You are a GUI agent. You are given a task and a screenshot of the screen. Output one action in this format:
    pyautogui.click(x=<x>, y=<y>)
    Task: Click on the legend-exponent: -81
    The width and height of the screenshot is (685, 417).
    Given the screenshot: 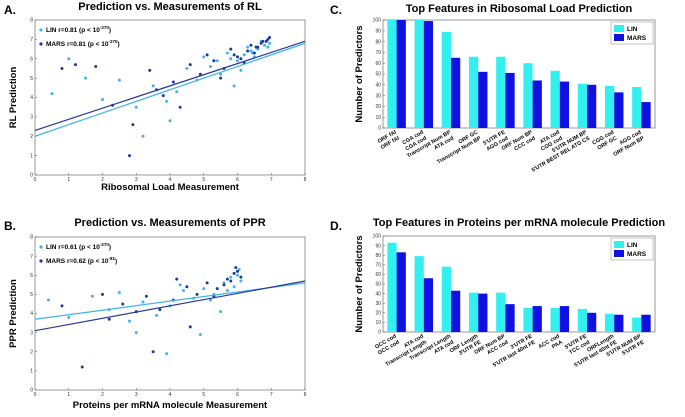 What is the action you would take?
    pyautogui.click(x=112, y=258)
    